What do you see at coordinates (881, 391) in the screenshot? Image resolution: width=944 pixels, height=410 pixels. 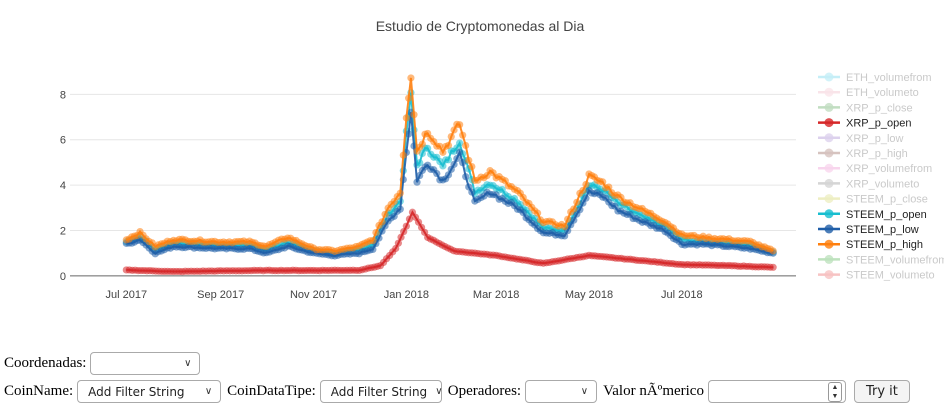 I see `try-it-button: Try it` at bounding box center [881, 391].